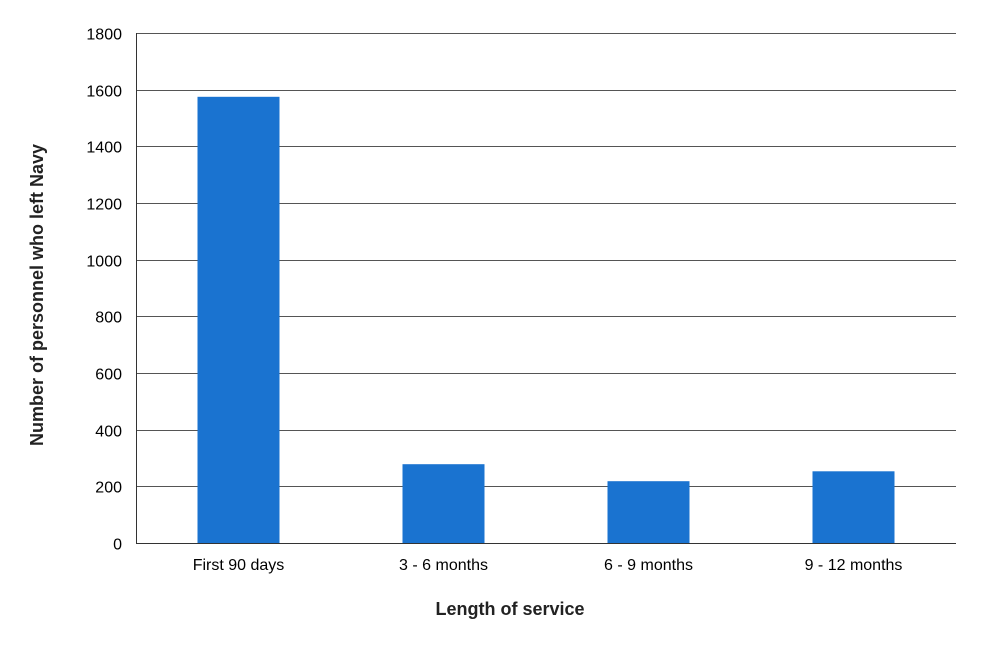 This screenshot has height=647, width=985. I want to click on y-tick-label: 0, so click(117, 545).